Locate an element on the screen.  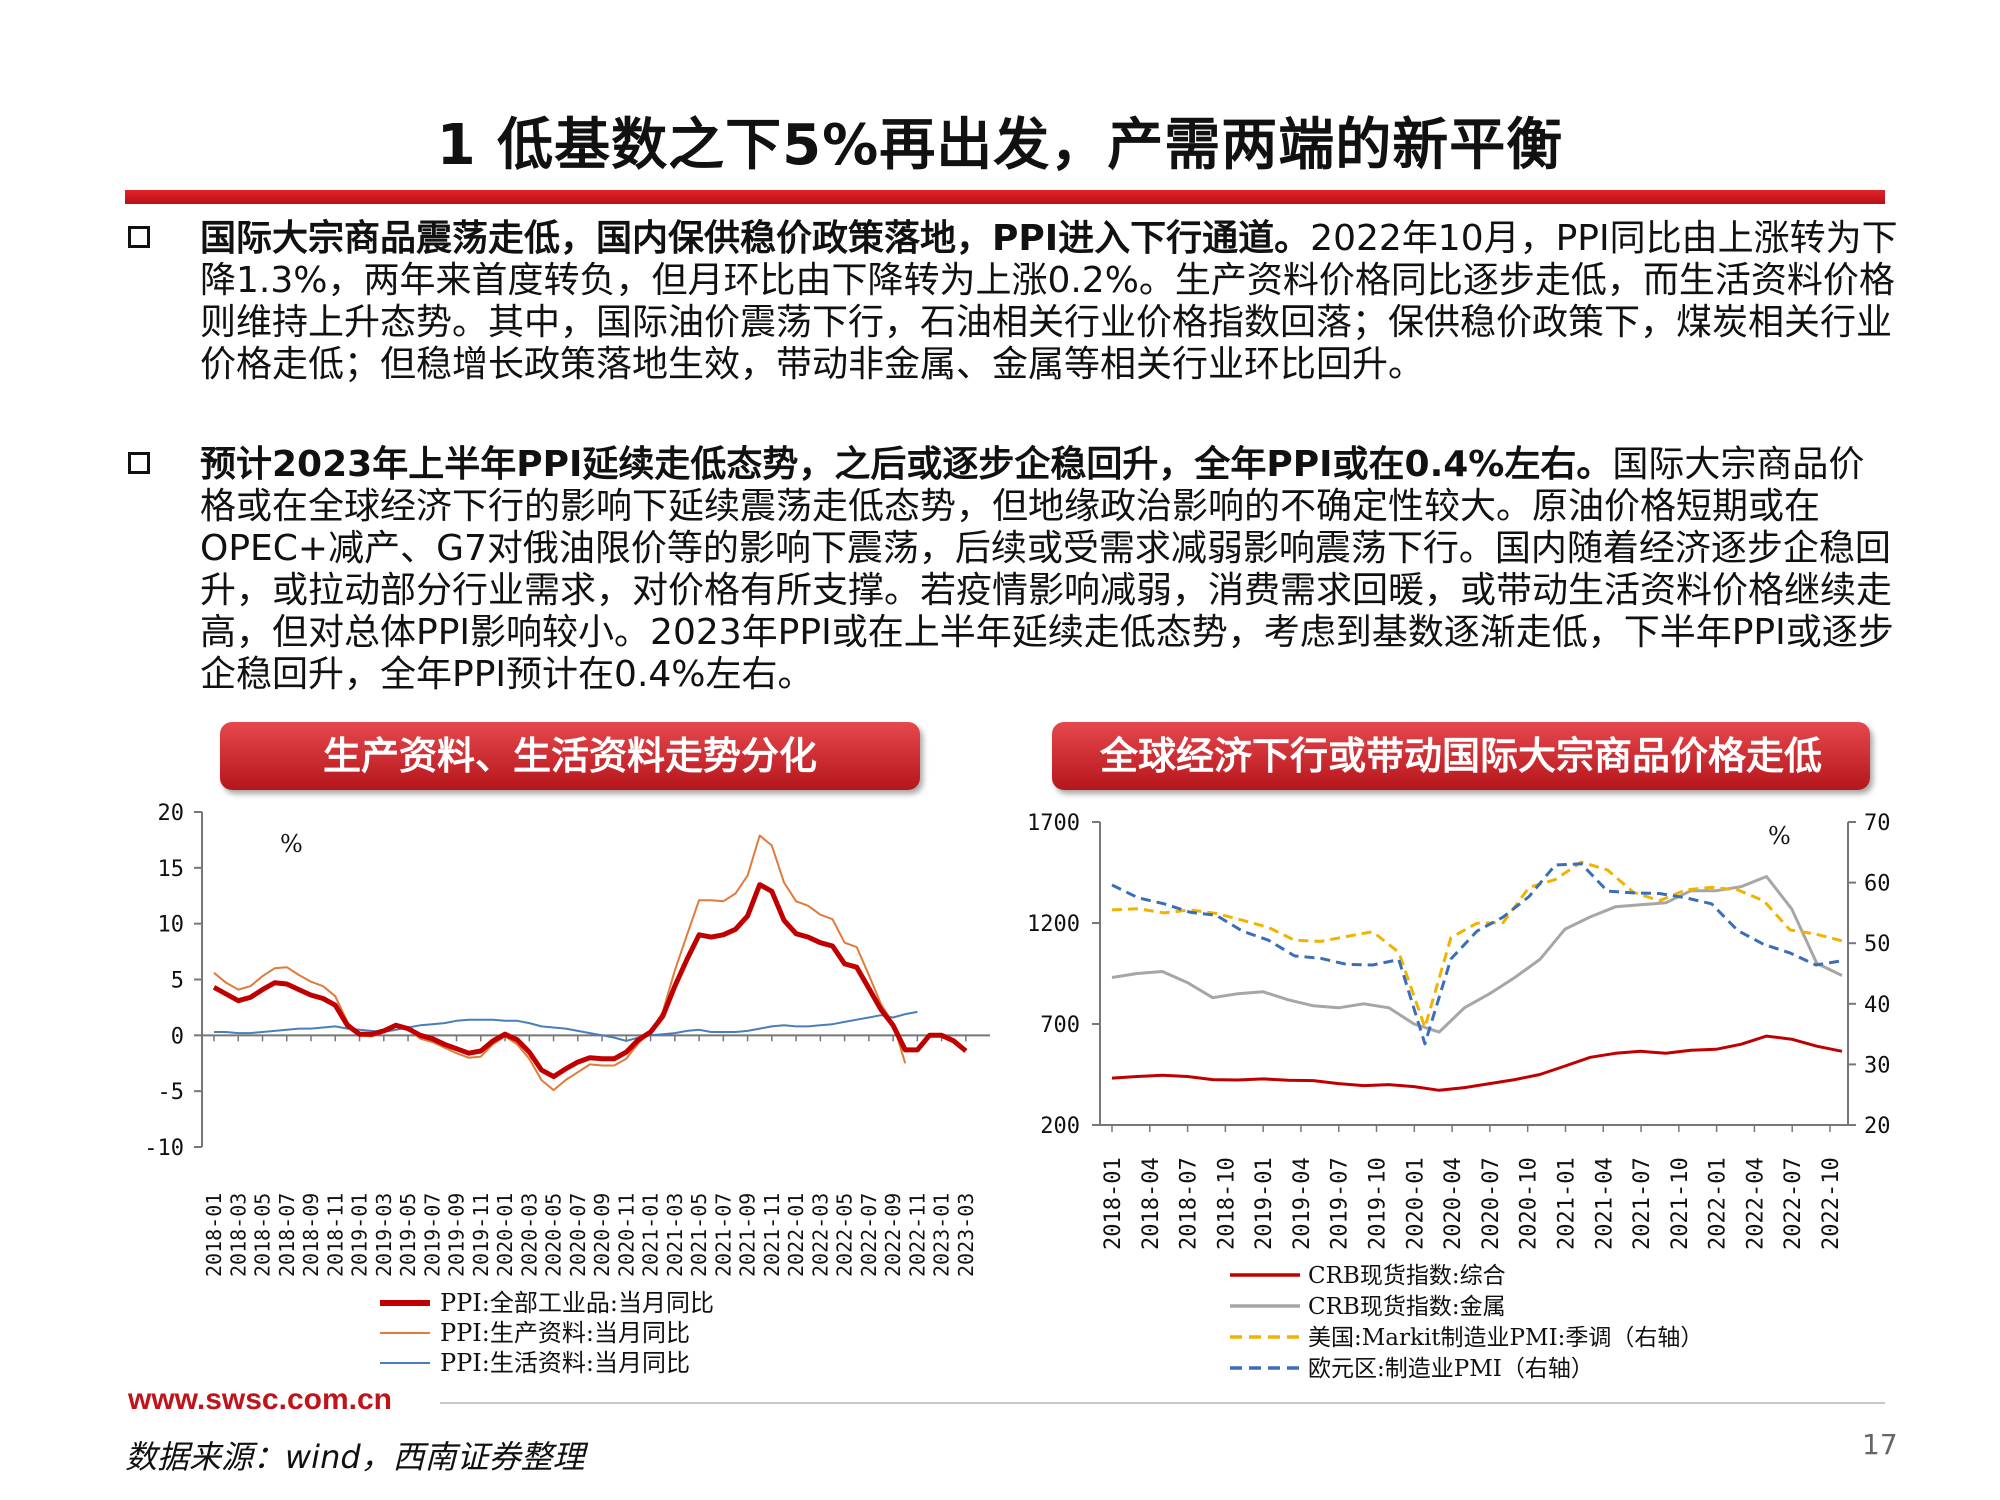
x-tick-label: 2020-03 is located at coordinates (529, 1235).